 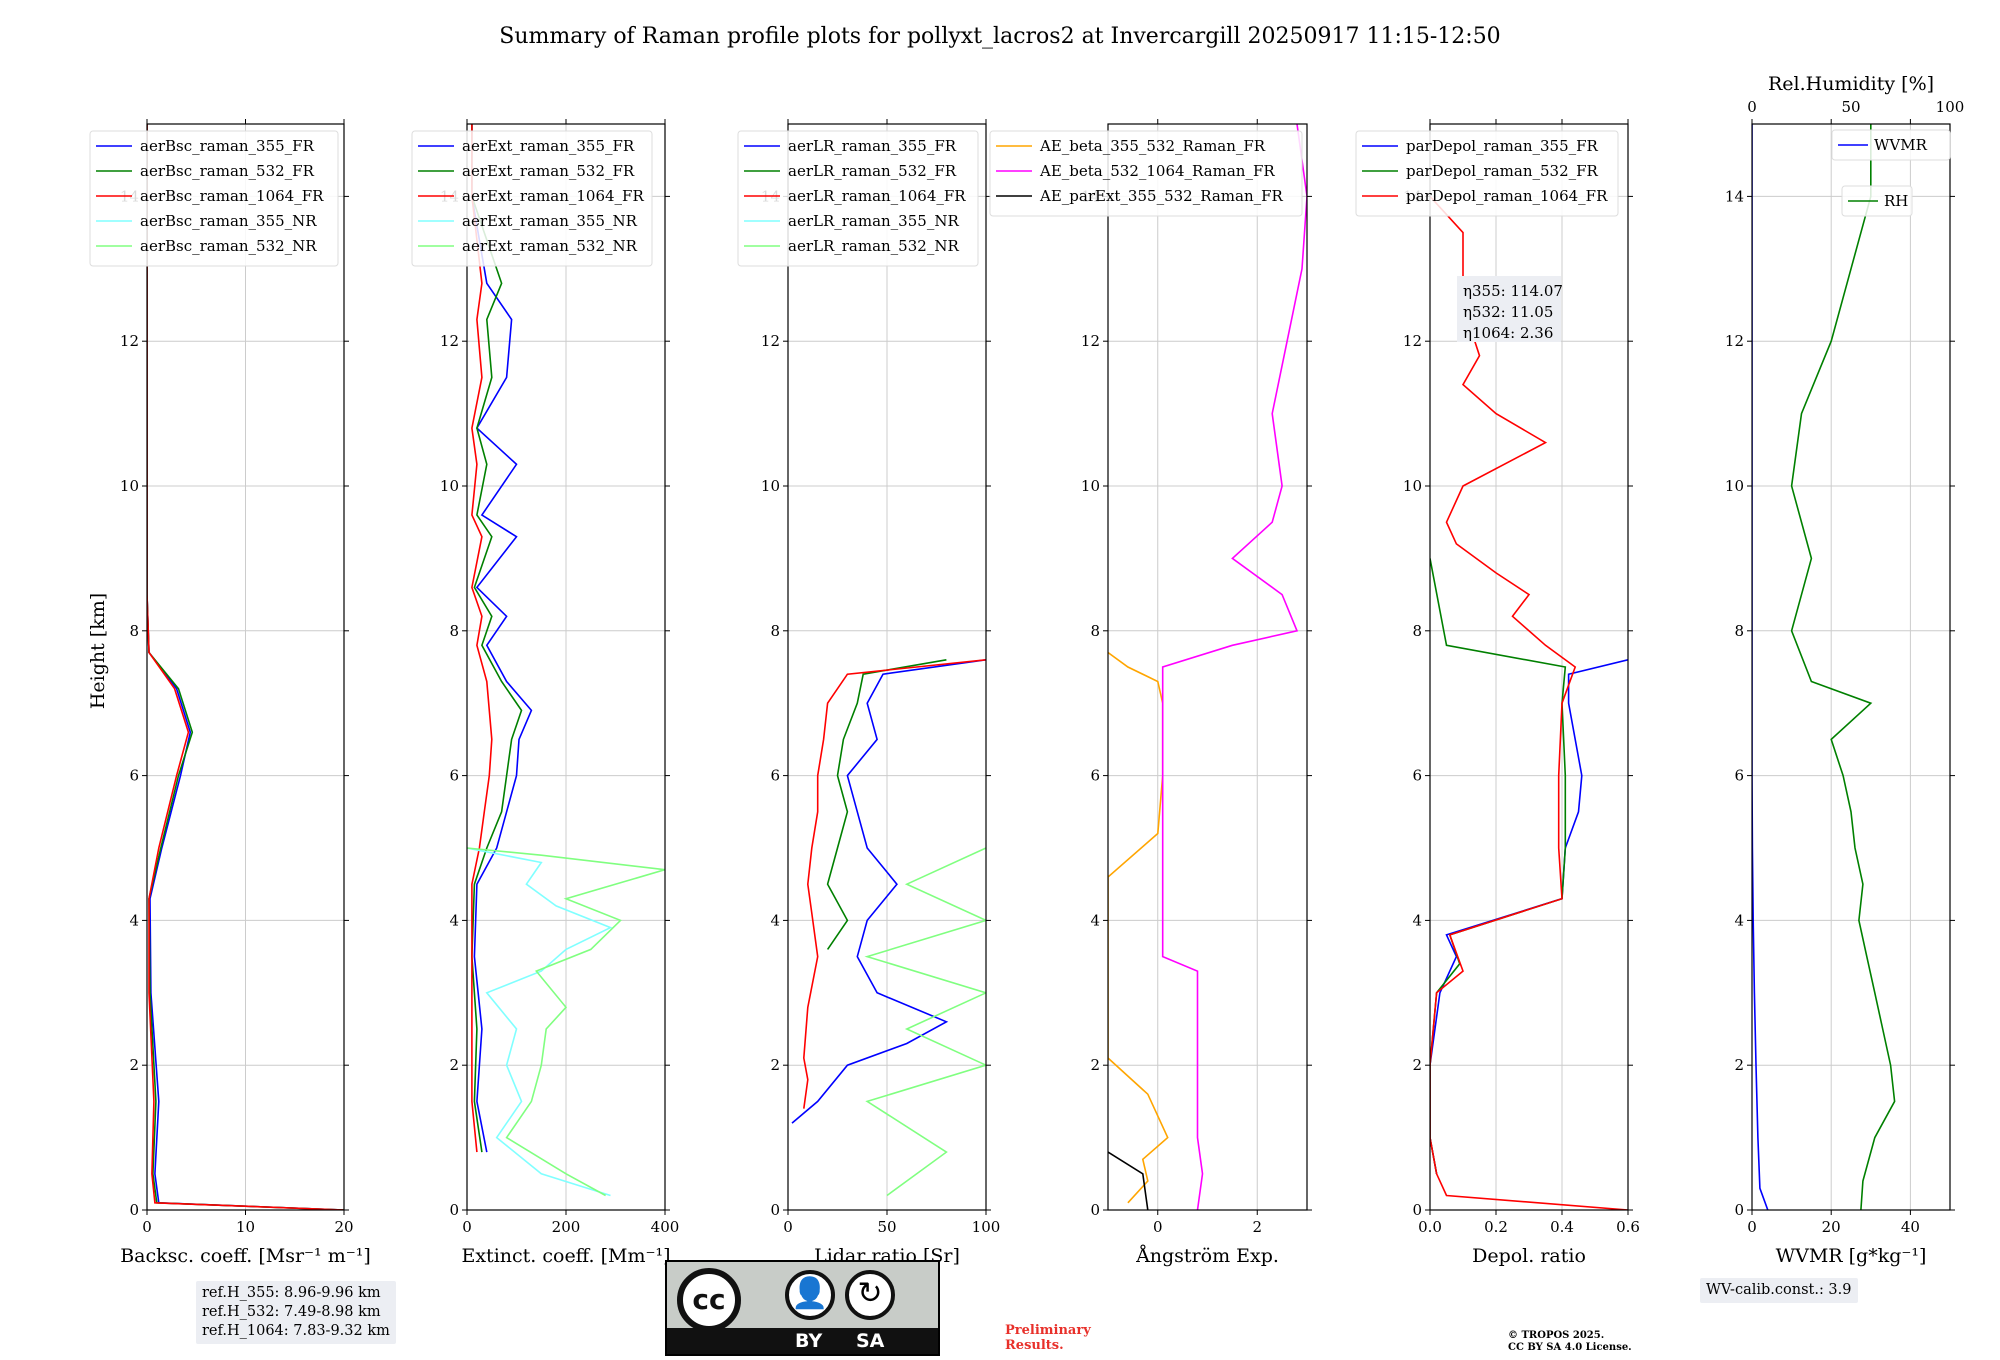 What do you see at coordinates (1257, 1227) in the screenshot?
I see `x-tick-label: 2` at bounding box center [1257, 1227].